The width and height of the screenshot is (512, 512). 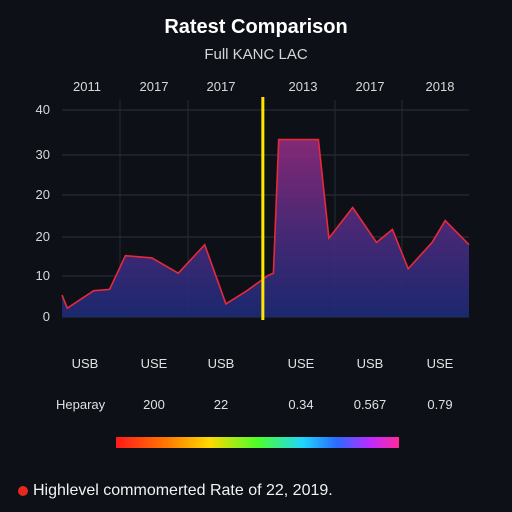 What do you see at coordinates (256, 27) in the screenshot?
I see `chart-title: Ratest Comparison` at bounding box center [256, 27].